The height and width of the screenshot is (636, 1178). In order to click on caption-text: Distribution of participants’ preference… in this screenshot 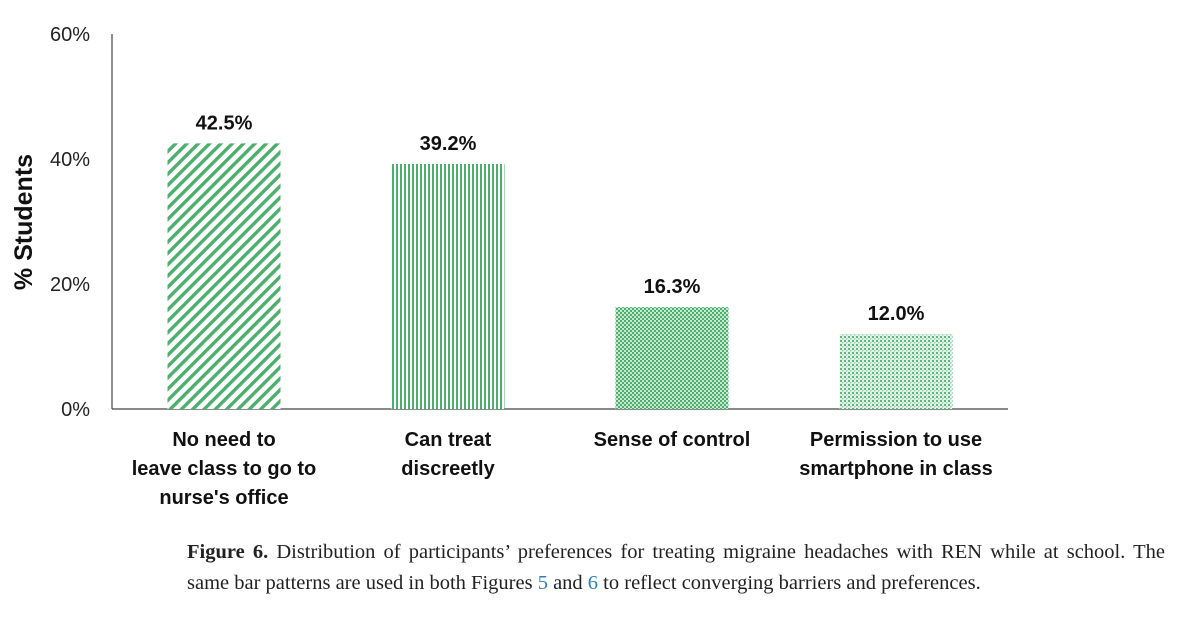, I will do `click(676, 567)`.